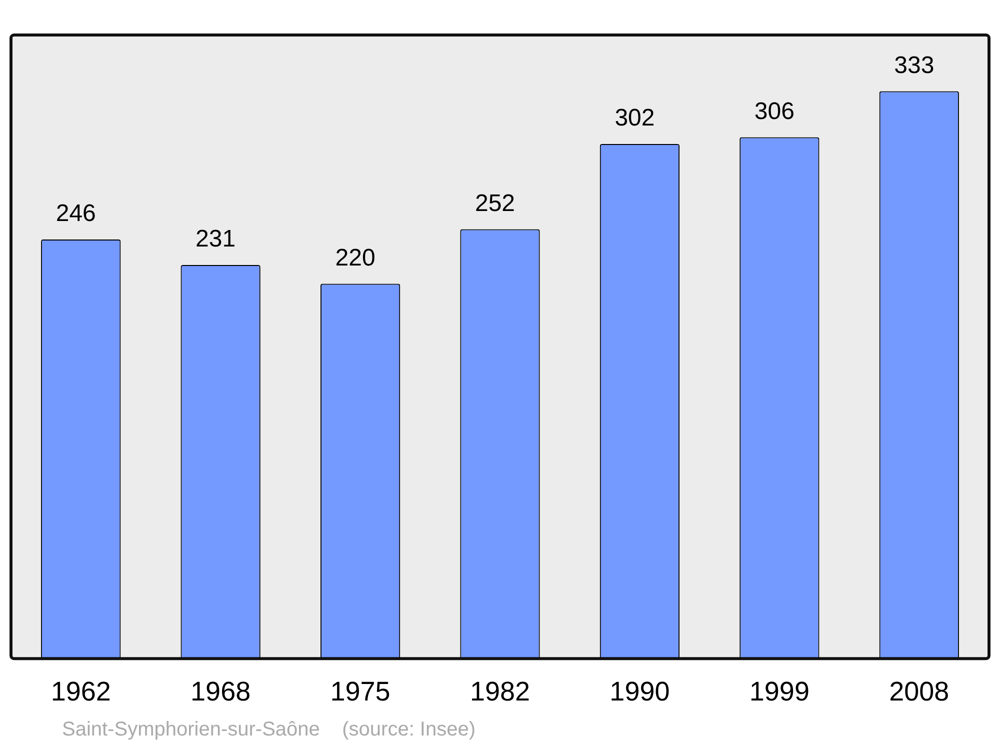  Describe the element at coordinates (500, 691) in the screenshot. I see `x-tick-label: 1982` at that location.